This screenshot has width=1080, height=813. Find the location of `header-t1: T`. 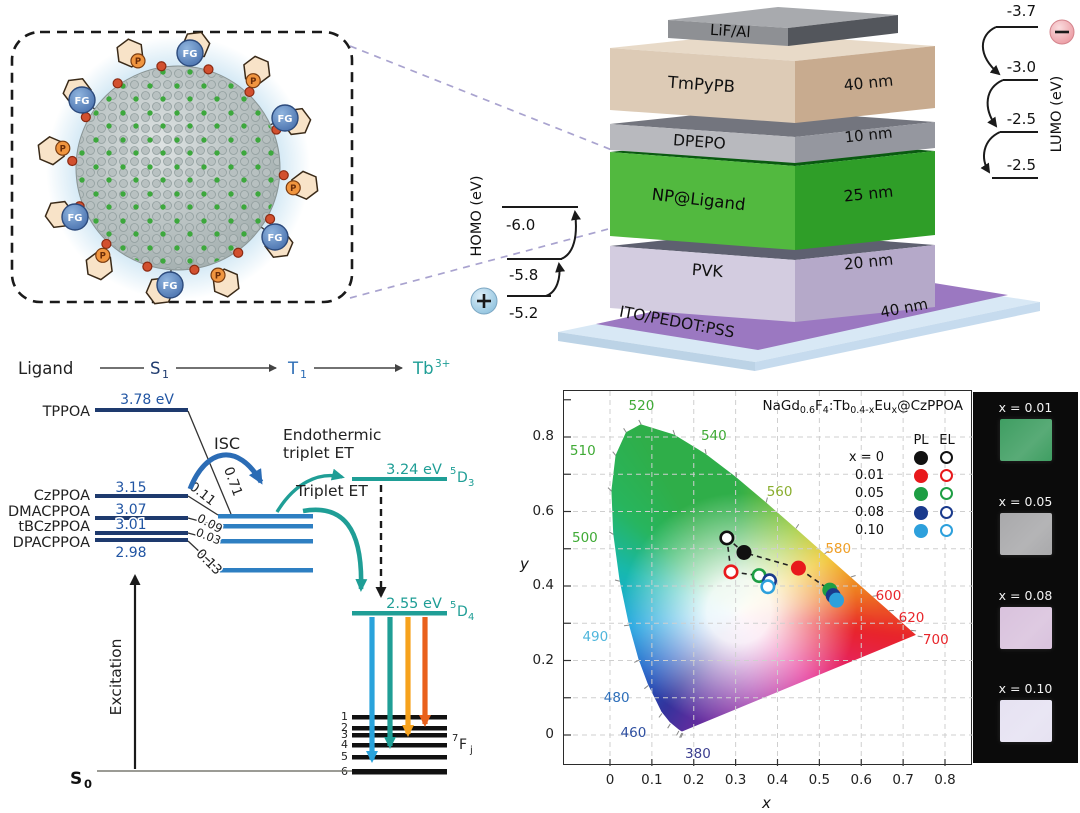

header-t1: T is located at coordinates (293, 368).